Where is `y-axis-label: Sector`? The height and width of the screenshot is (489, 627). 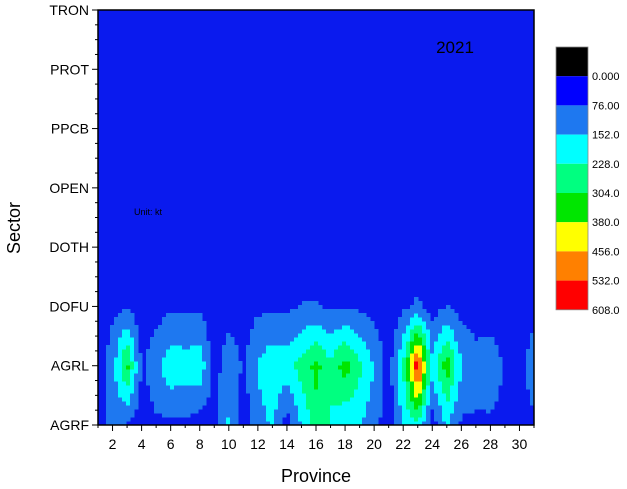 y-axis-label: Sector is located at coordinates (14, 228).